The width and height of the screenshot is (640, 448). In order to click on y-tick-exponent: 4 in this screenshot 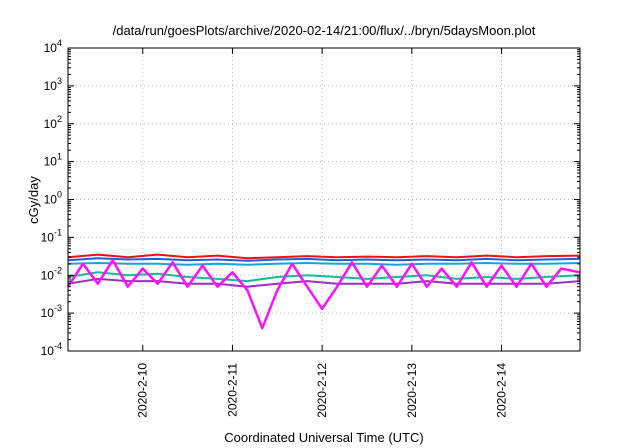, I will do `click(59, 43)`.